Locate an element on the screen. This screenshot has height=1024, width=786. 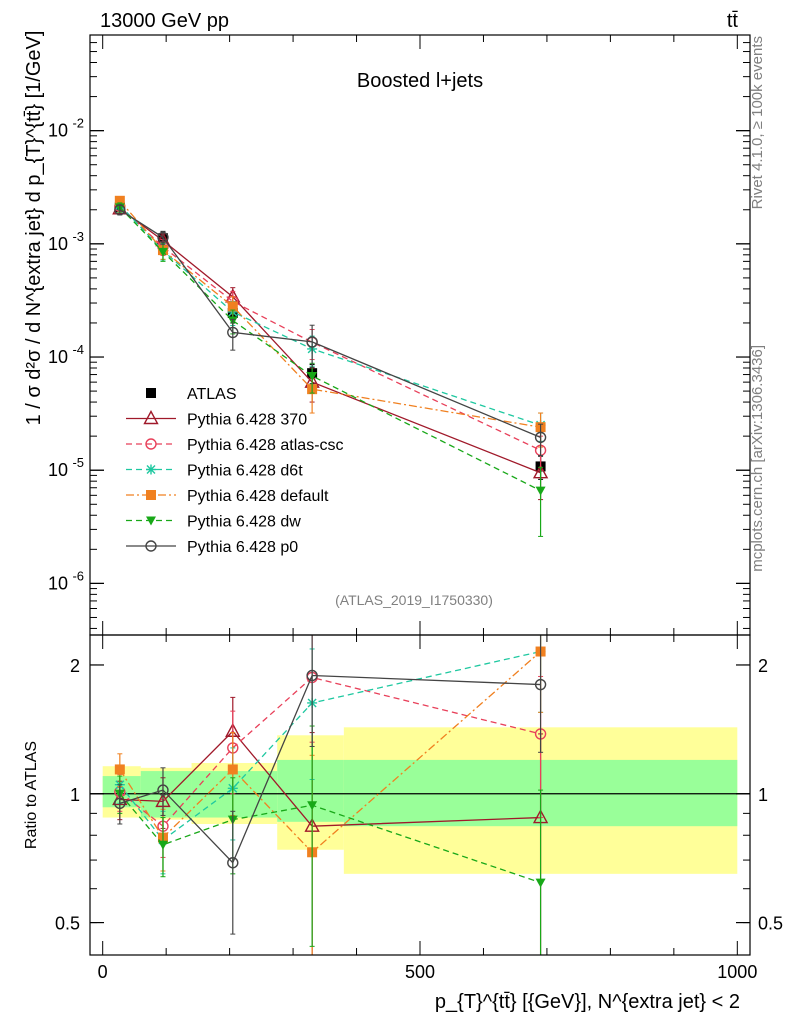
legend-label: Pythia 6.428 d6t is located at coordinates (245, 471).